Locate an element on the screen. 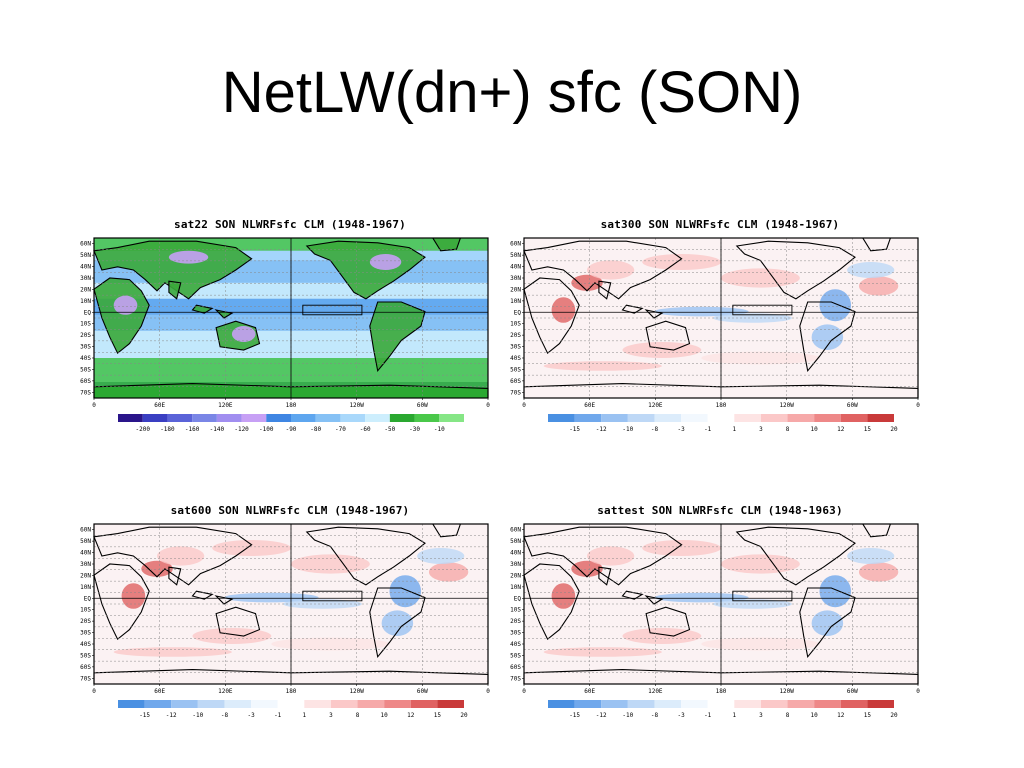 This screenshot has height=768, width=1024. panel-title: sattest SON NLWRFsfc CLM (1948-1963) is located at coordinates (720, 510).